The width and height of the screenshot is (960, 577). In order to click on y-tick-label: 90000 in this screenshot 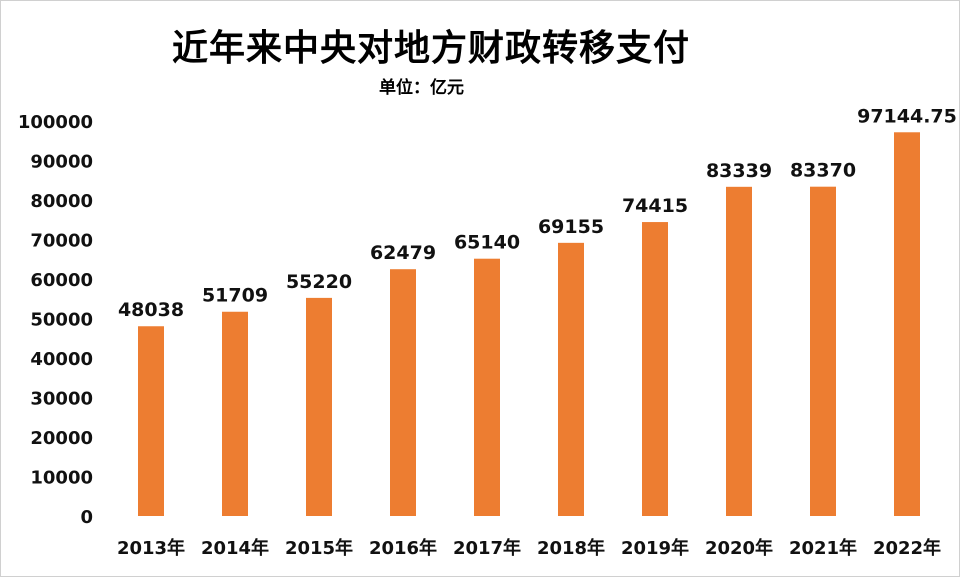, I will do `click(61, 162)`.